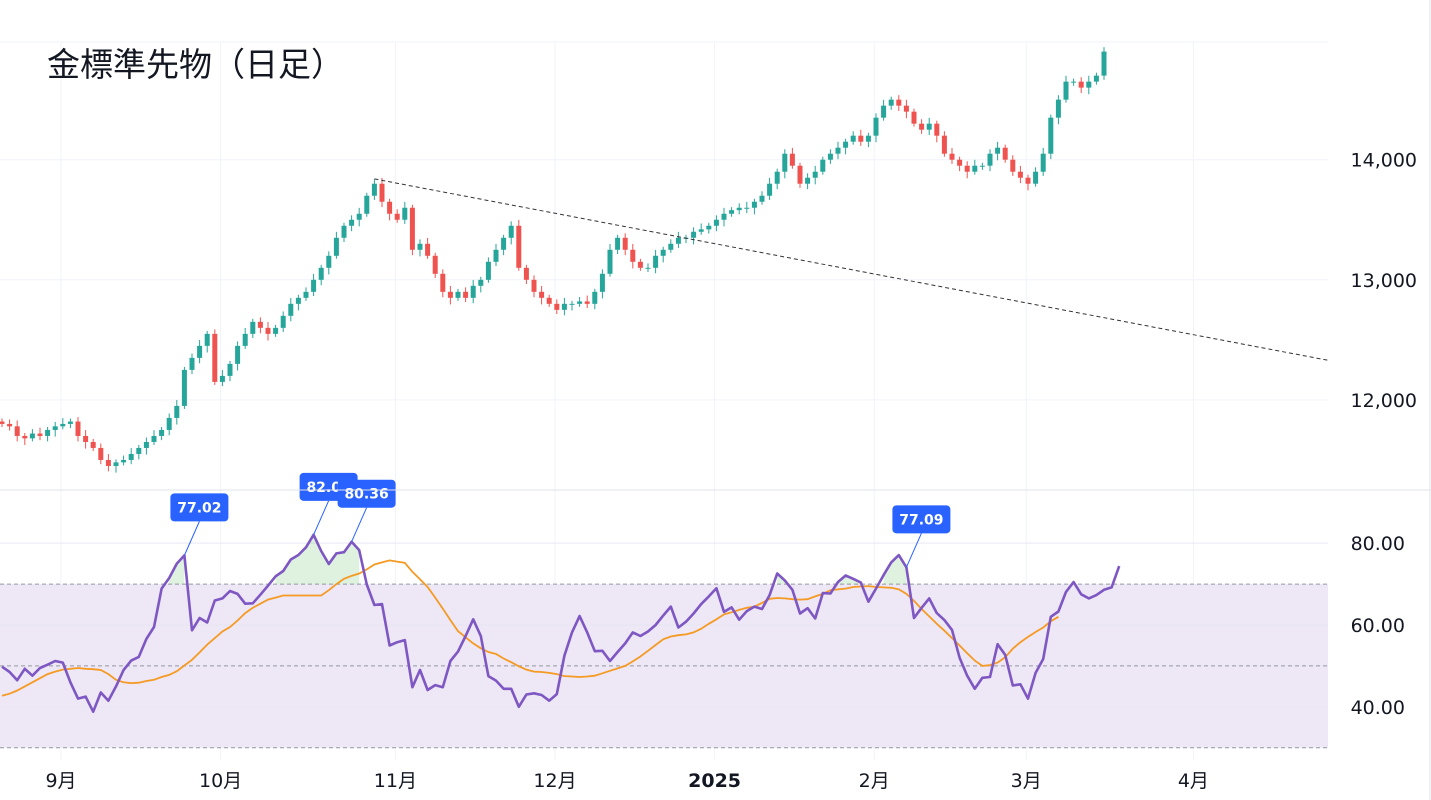  I want to click on rsi-callout: 80.36, so click(366, 510).